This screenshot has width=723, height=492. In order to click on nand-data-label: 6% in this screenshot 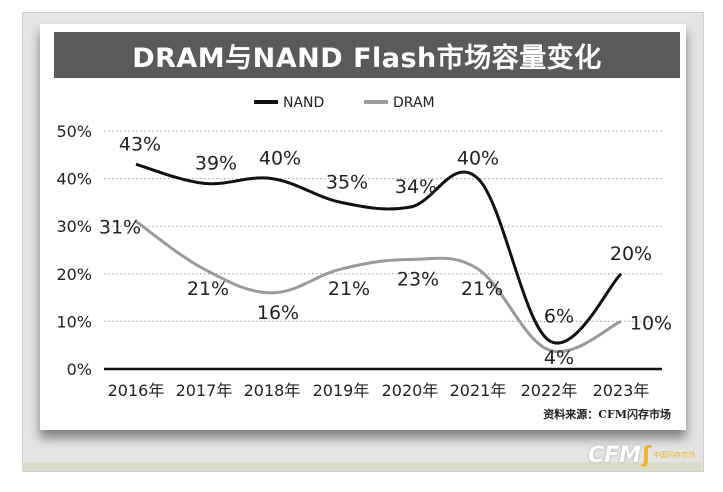, I will do `click(559, 316)`.